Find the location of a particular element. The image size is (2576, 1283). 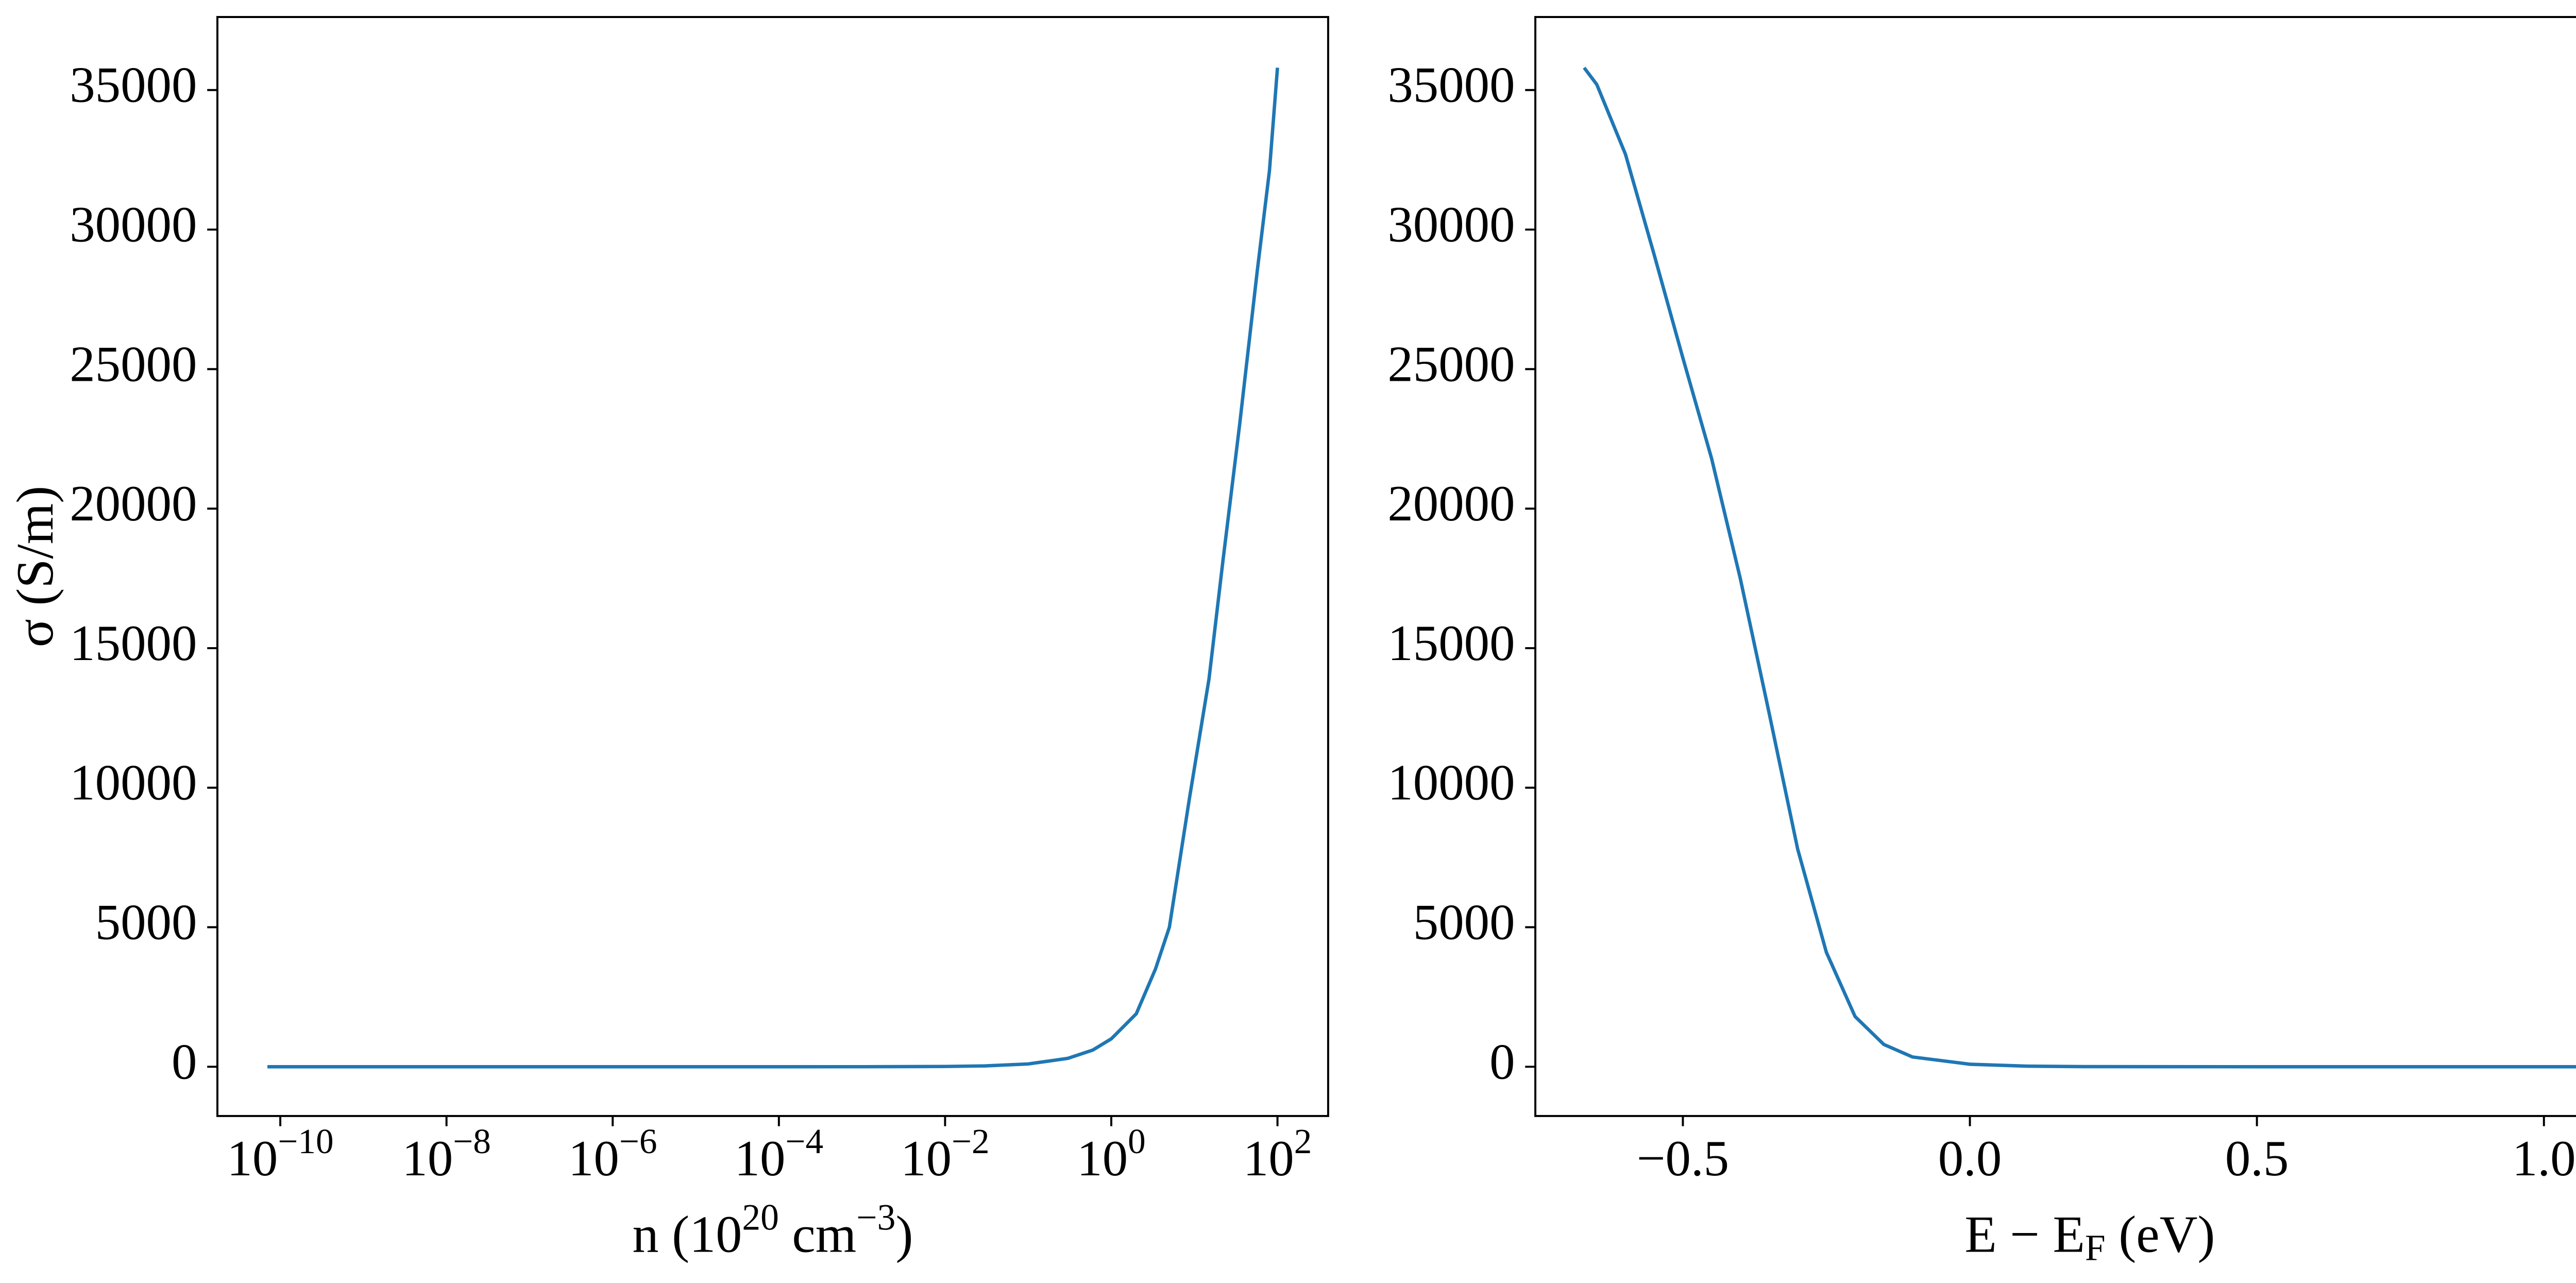

x-tick-label: 1.0 is located at coordinates (2544, 1158).